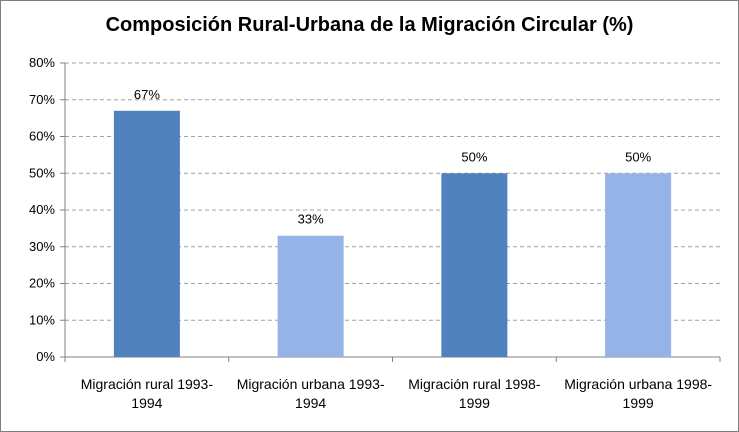 This screenshot has width=739, height=432. I want to click on y-tick-label: 40%, so click(42, 209).